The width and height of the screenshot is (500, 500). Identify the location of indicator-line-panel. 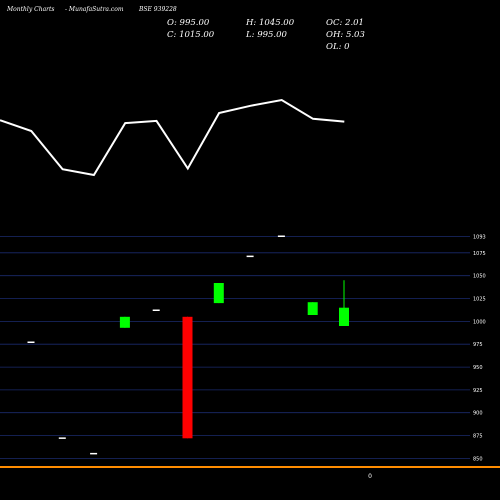
(172, 137).